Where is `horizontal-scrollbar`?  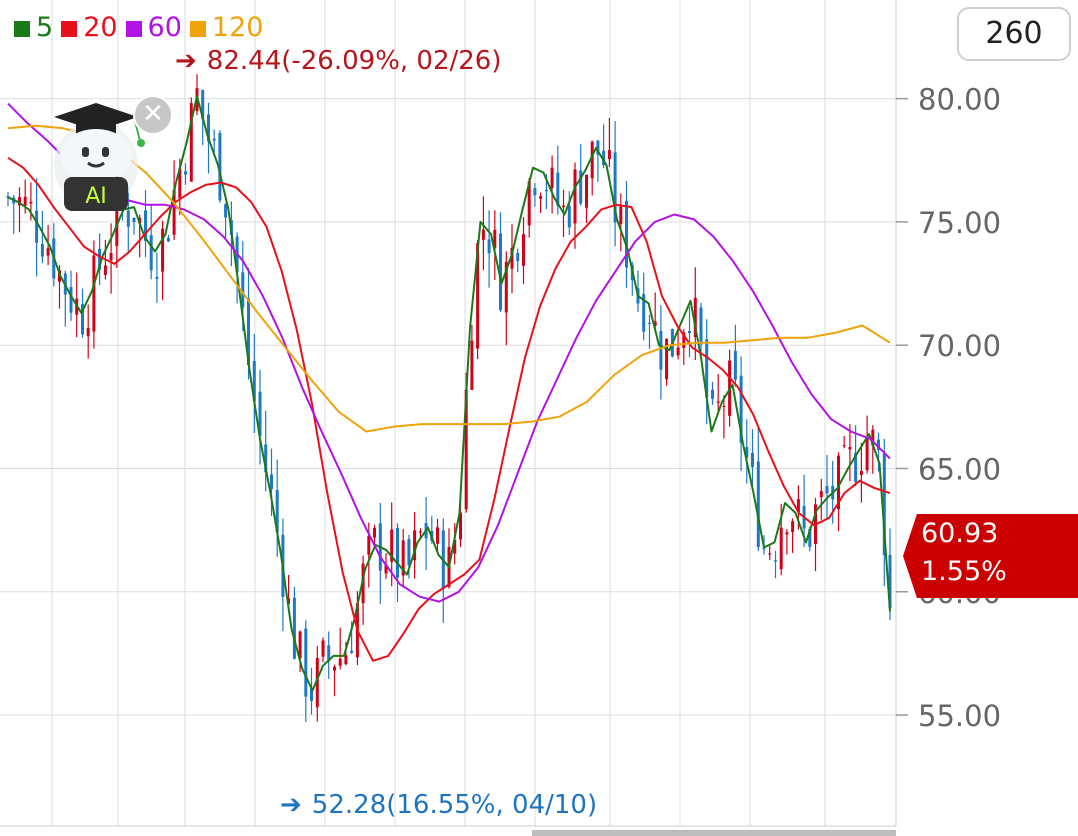 horizontal-scrollbar is located at coordinates (714, 833).